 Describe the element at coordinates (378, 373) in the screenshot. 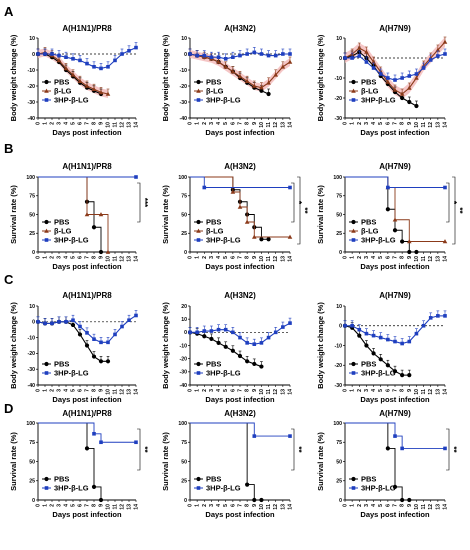

I see `legend-label: 3HP-β-LG` at that location.